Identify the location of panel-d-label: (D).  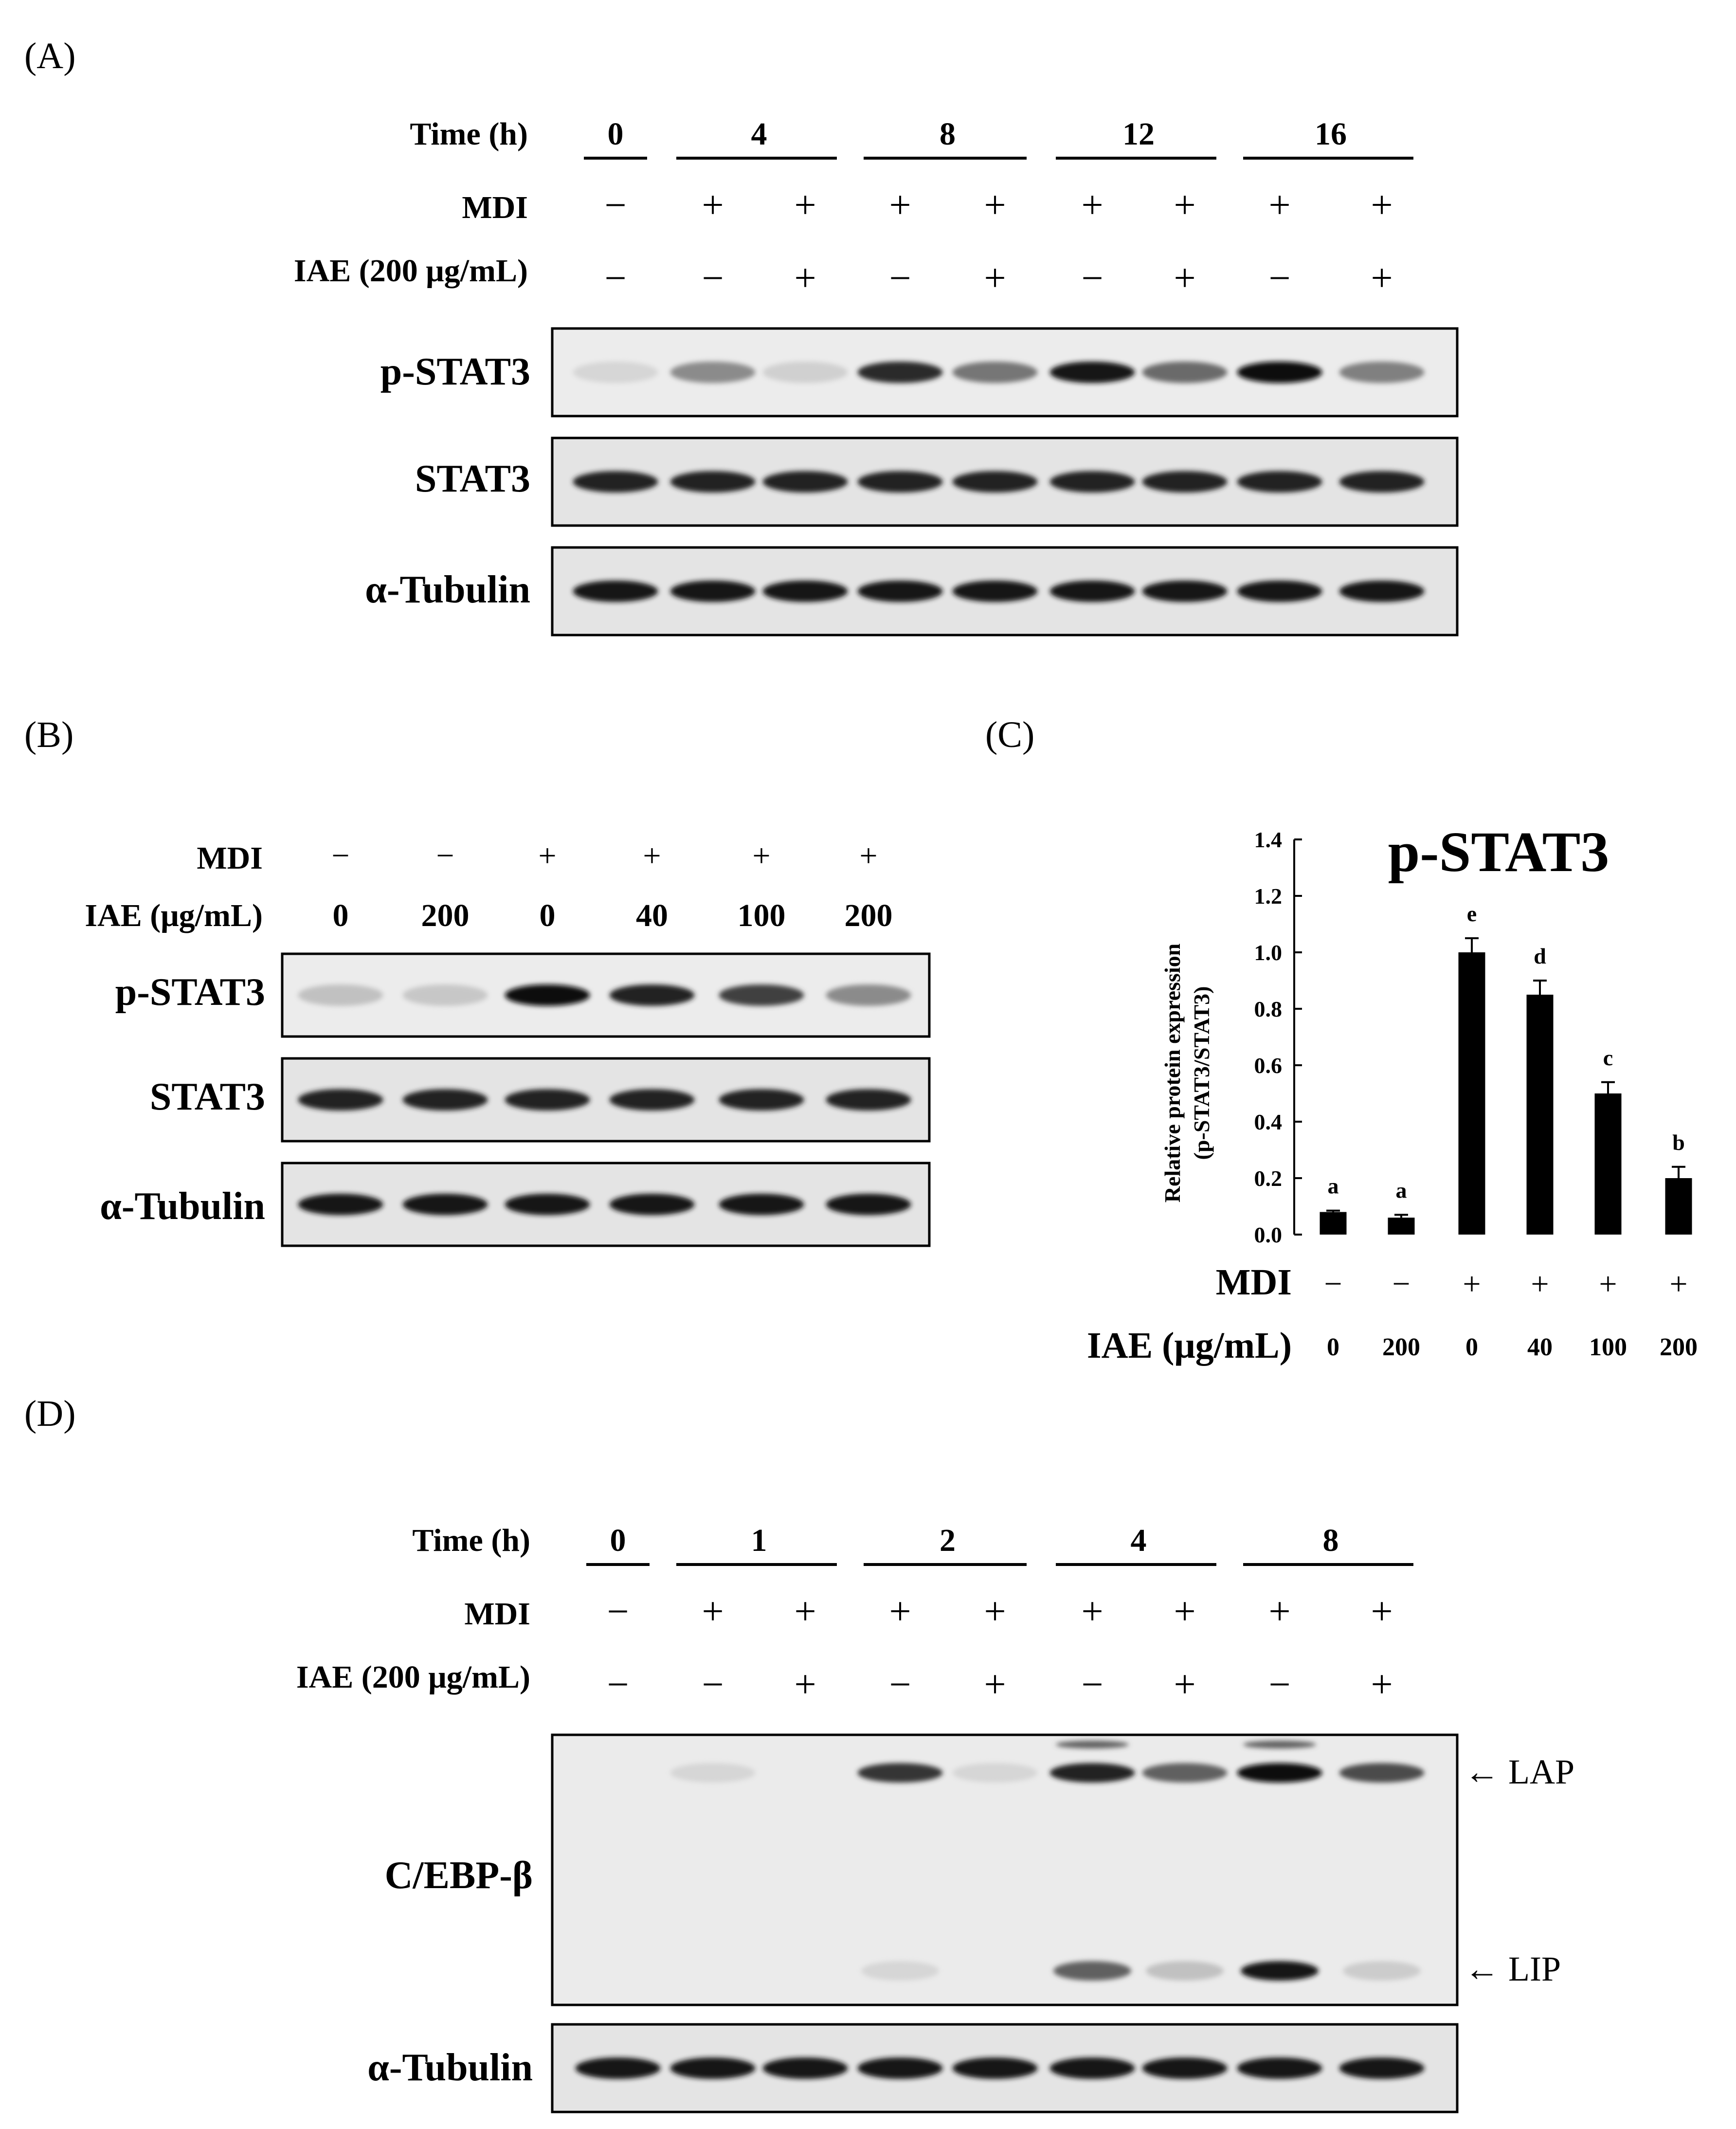
(50, 1413).